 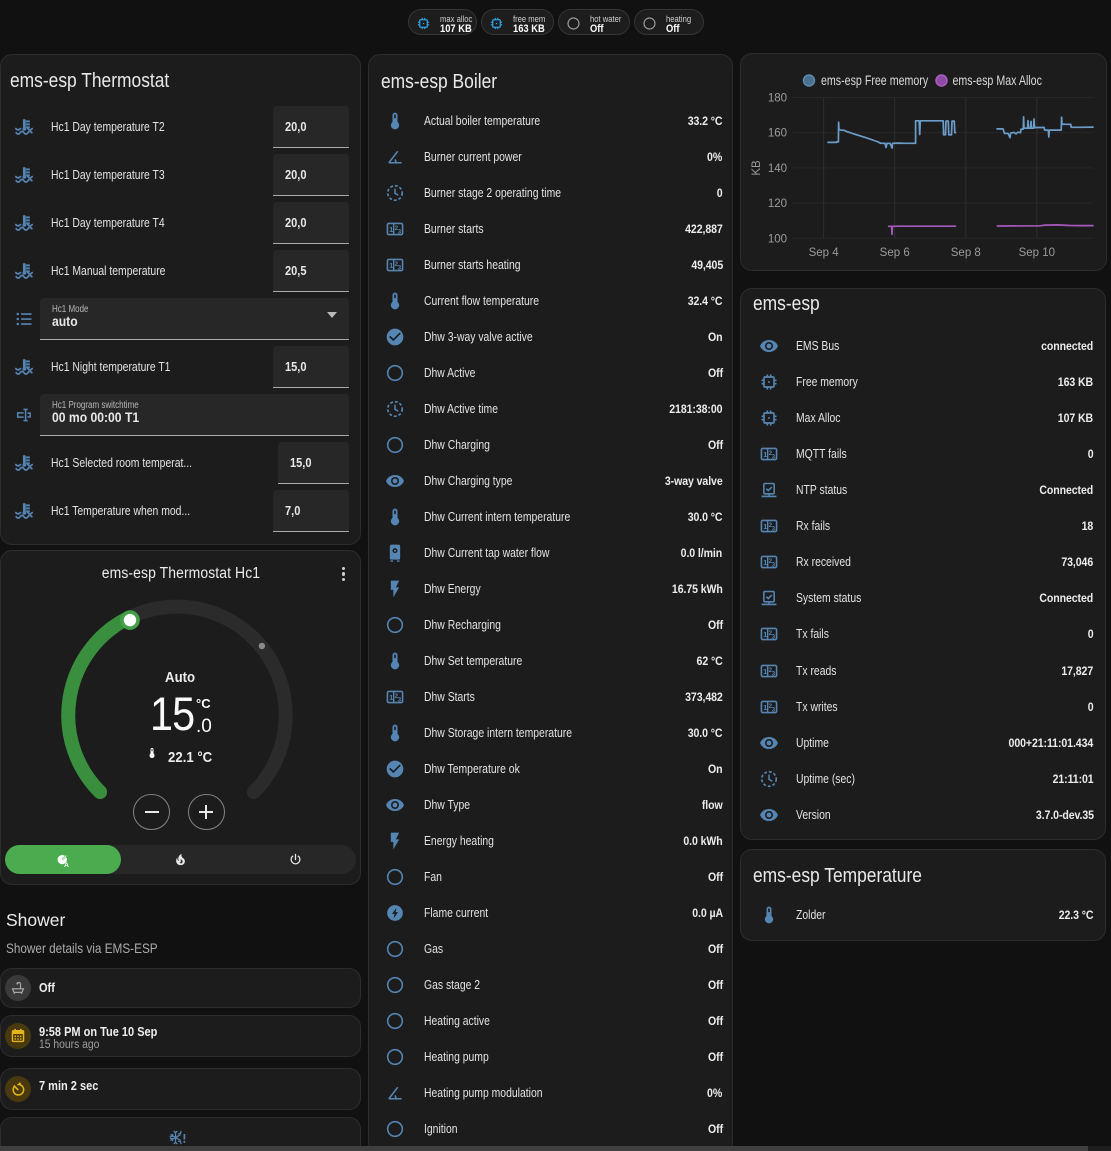 I want to click on svg-text: 120, so click(x=777, y=204).